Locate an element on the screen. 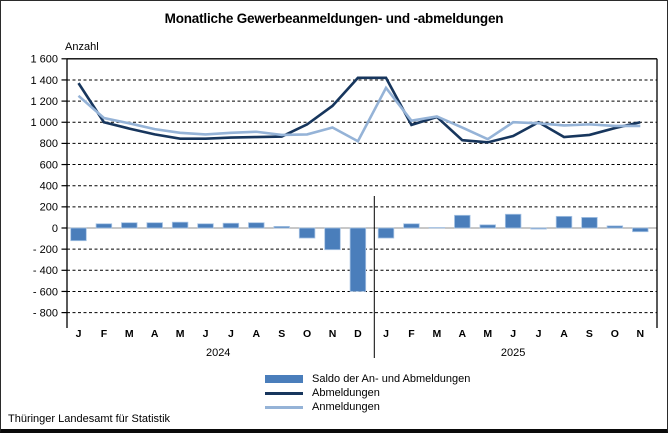 The height and width of the screenshot is (433, 668). abmeldungen-line is located at coordinates (359, 110).